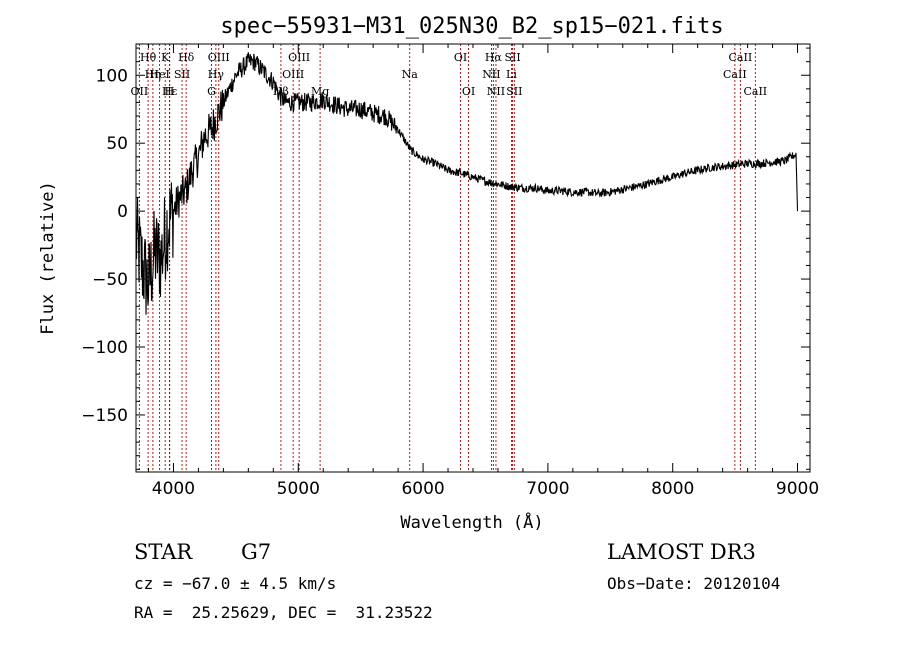 Image resolution: width=900 pixels, height=649 pixels. Describe the element at coordinates (48, 258) in the screenshot. I see `y-axis-label: Flux (relative)` at that location.